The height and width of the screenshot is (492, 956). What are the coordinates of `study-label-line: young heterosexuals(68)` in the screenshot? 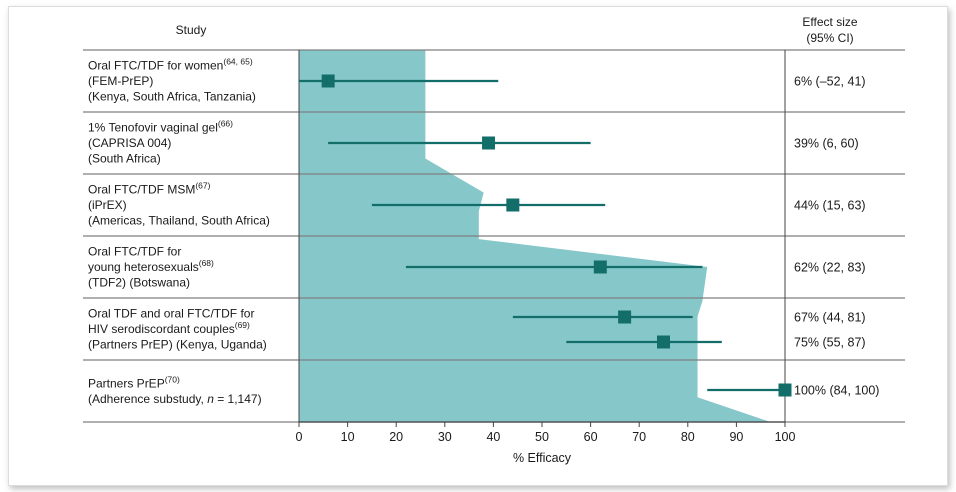 It's located at (151, 266).